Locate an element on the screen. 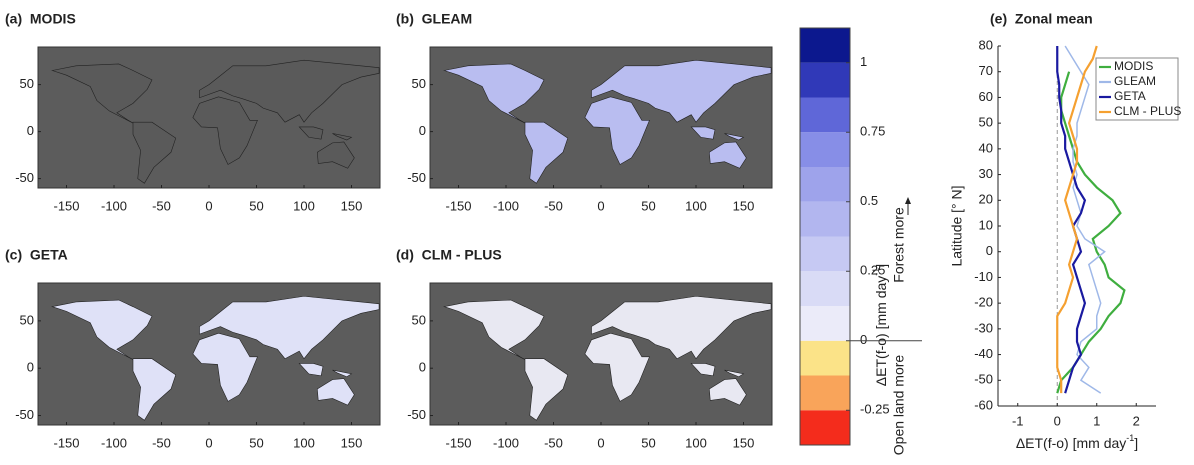 Image resolution: width=1194 pixels, height=465 pixels. y-tick-label: -20 is located at coordinates (983, 302).